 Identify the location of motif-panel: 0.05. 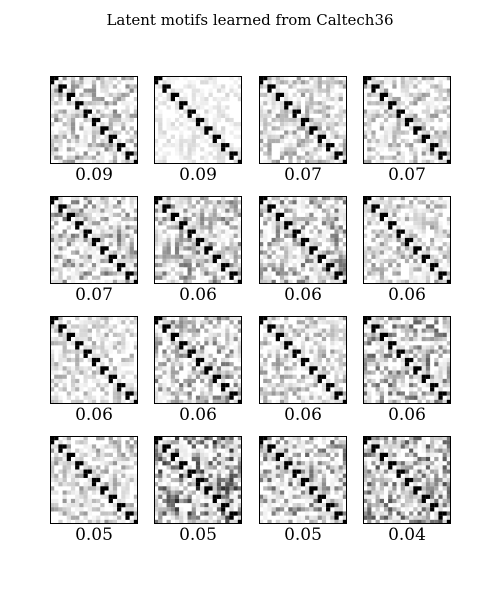
(198, 491).